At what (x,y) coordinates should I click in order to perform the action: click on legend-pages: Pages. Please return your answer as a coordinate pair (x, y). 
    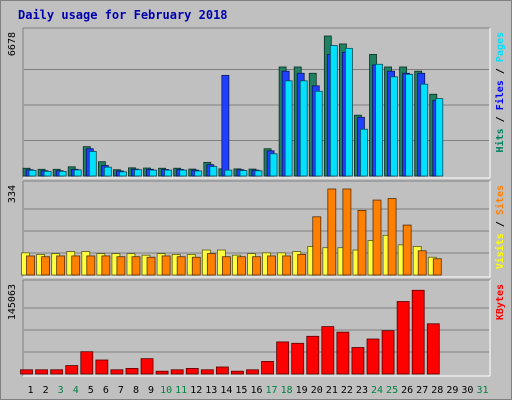
    Looking at the image, I should click on (500, 47).